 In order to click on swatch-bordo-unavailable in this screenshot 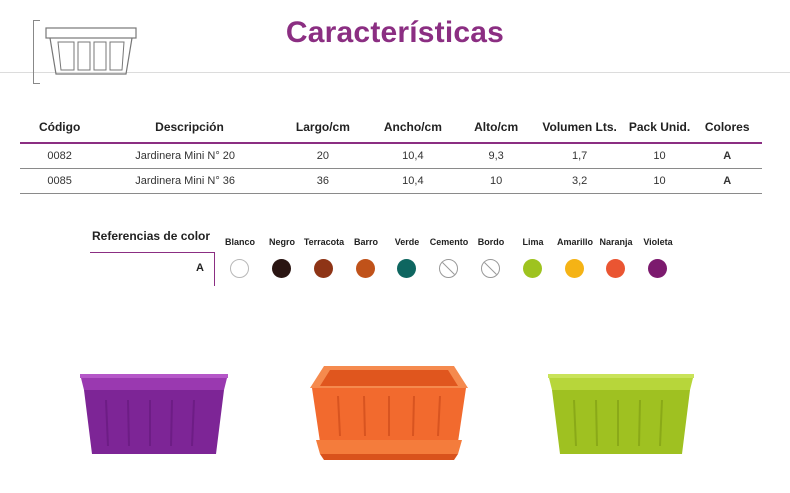, I will do `click(490, 268)`.